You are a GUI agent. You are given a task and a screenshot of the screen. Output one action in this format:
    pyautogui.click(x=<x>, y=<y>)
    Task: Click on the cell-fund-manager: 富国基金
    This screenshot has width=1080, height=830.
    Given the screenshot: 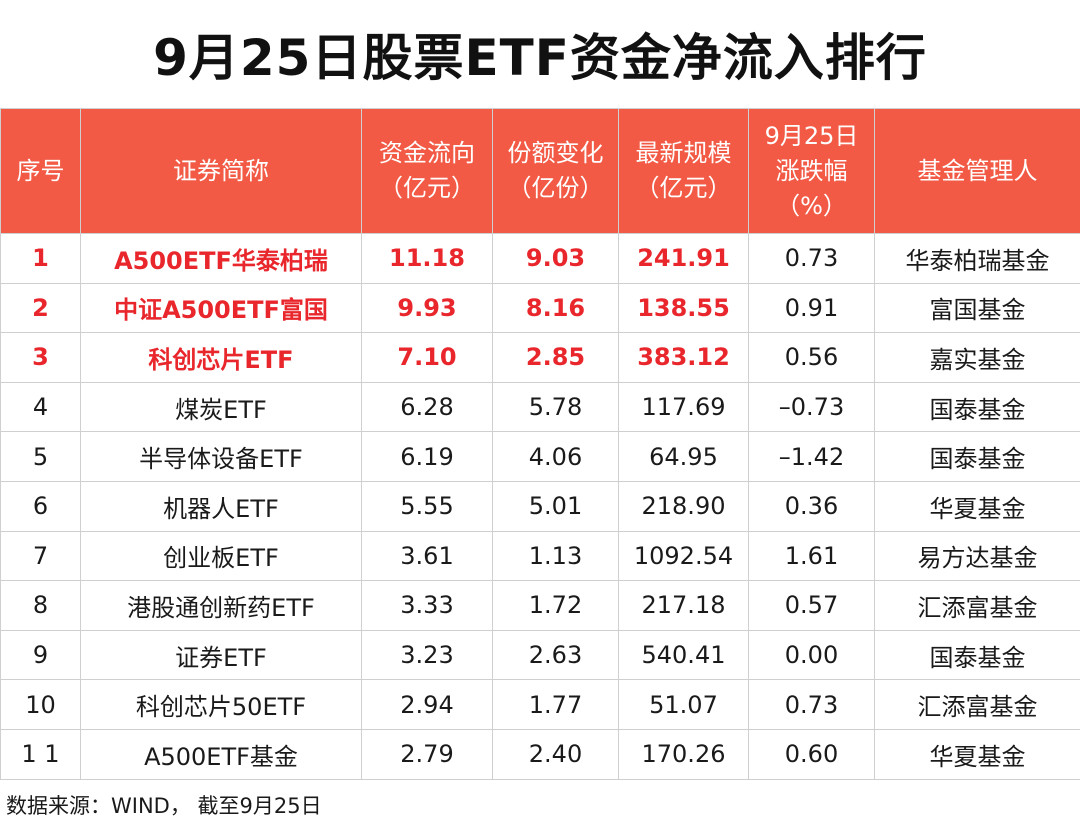 What is the action you would take?
    pyautogui.click(x=977, y=308)
    